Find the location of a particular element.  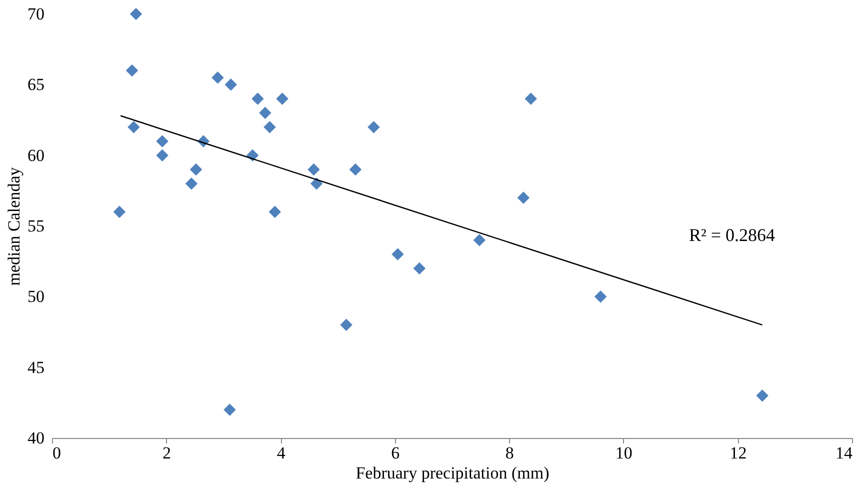

y-tick-label: 65 is located at coordinates (36, 84).